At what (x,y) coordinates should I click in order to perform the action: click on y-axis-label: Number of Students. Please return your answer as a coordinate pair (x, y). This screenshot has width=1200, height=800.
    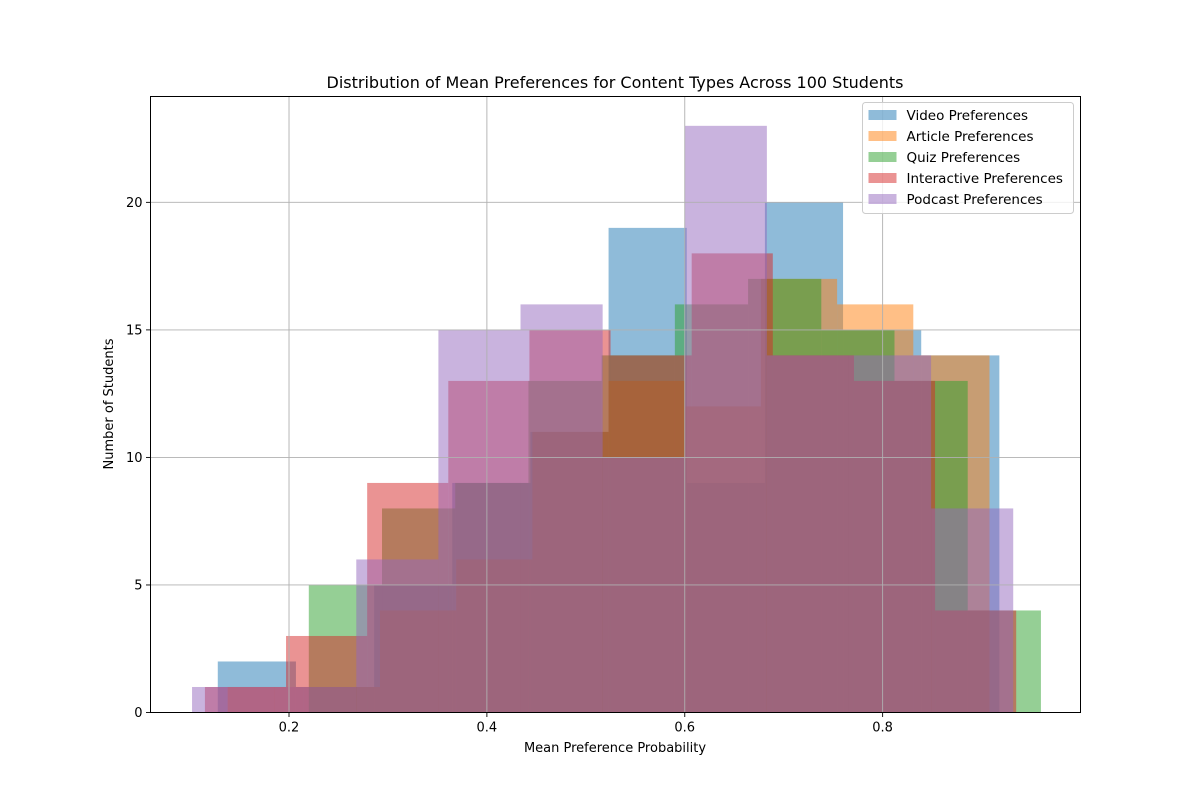
    Looking at the image, I should click on (109, 403).